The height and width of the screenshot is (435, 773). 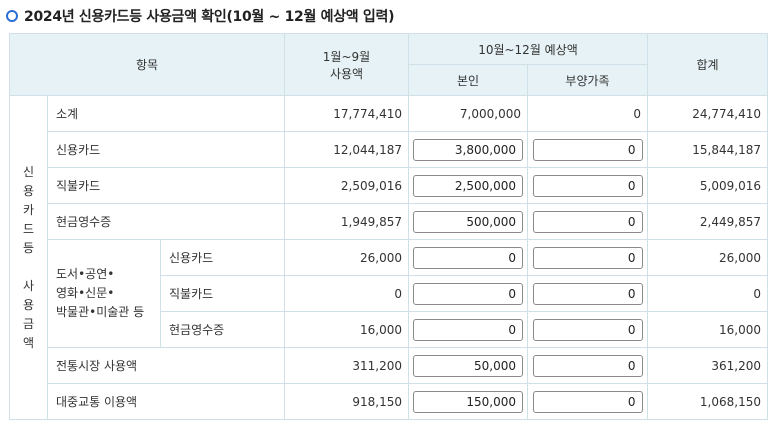 What do you see at coordinates (346, 329) in the screenshot?
I see `jan-sep-value: 16,000` at bounding box center [346, 329].